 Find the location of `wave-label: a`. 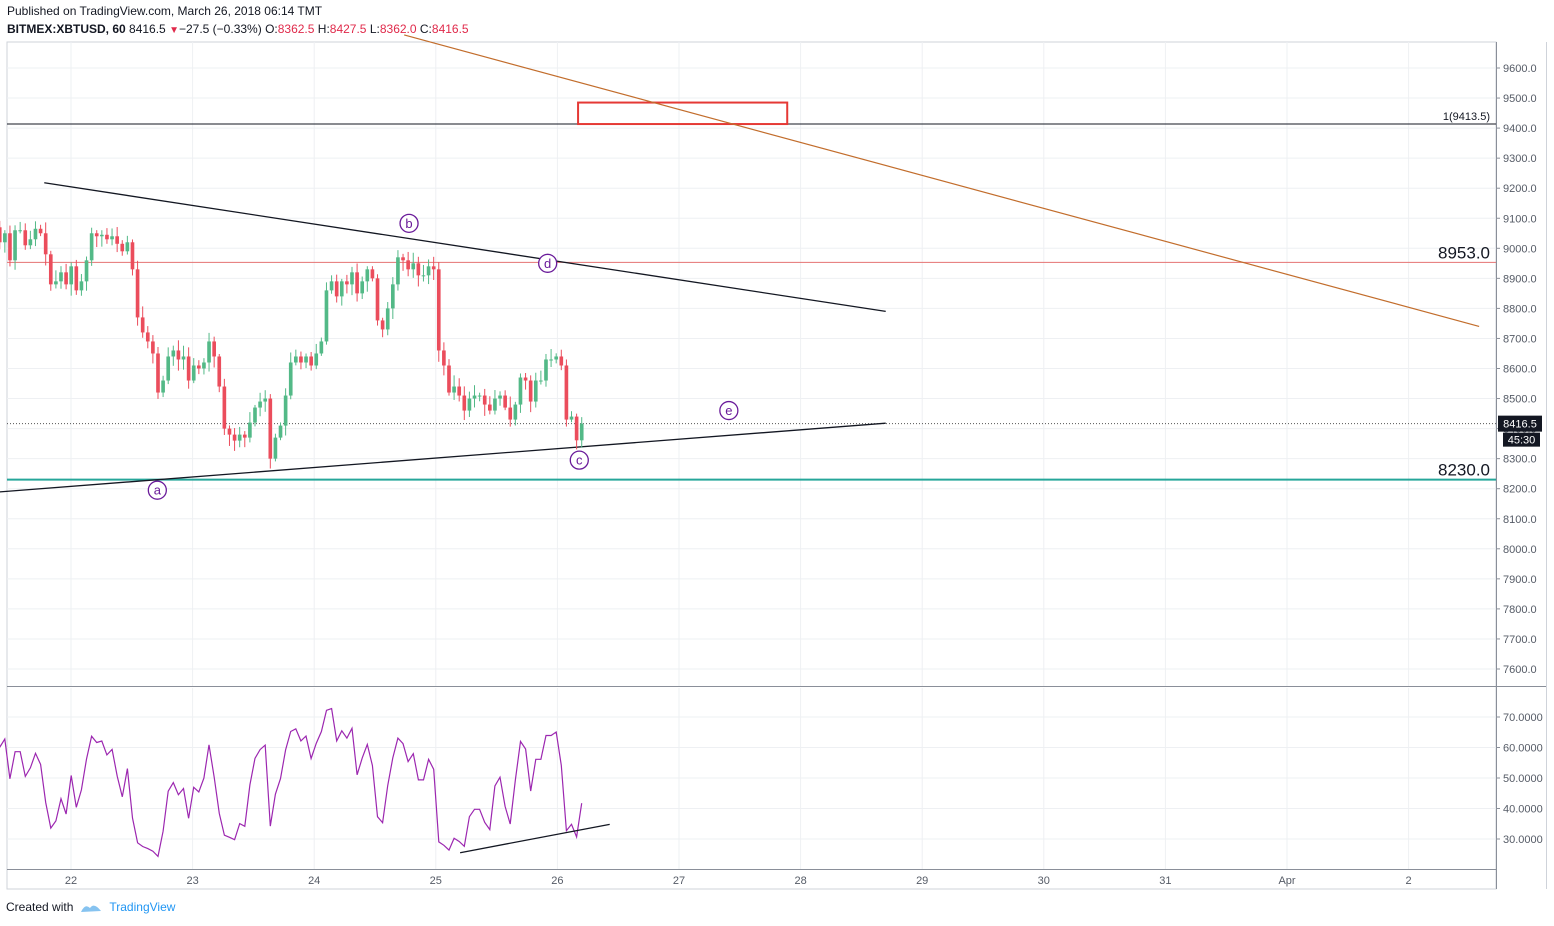

wave-label: a is located at coordinates (158, 490).